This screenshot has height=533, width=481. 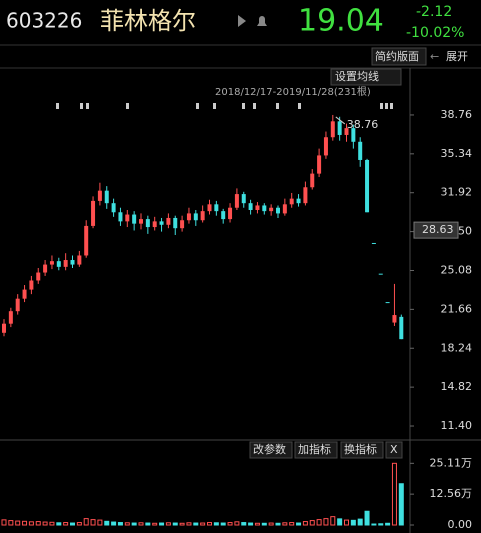 What do you see at coordinates (341, 21) in the screenshot?
I see `last-price: 19.04` at bounding box center [341, 21].